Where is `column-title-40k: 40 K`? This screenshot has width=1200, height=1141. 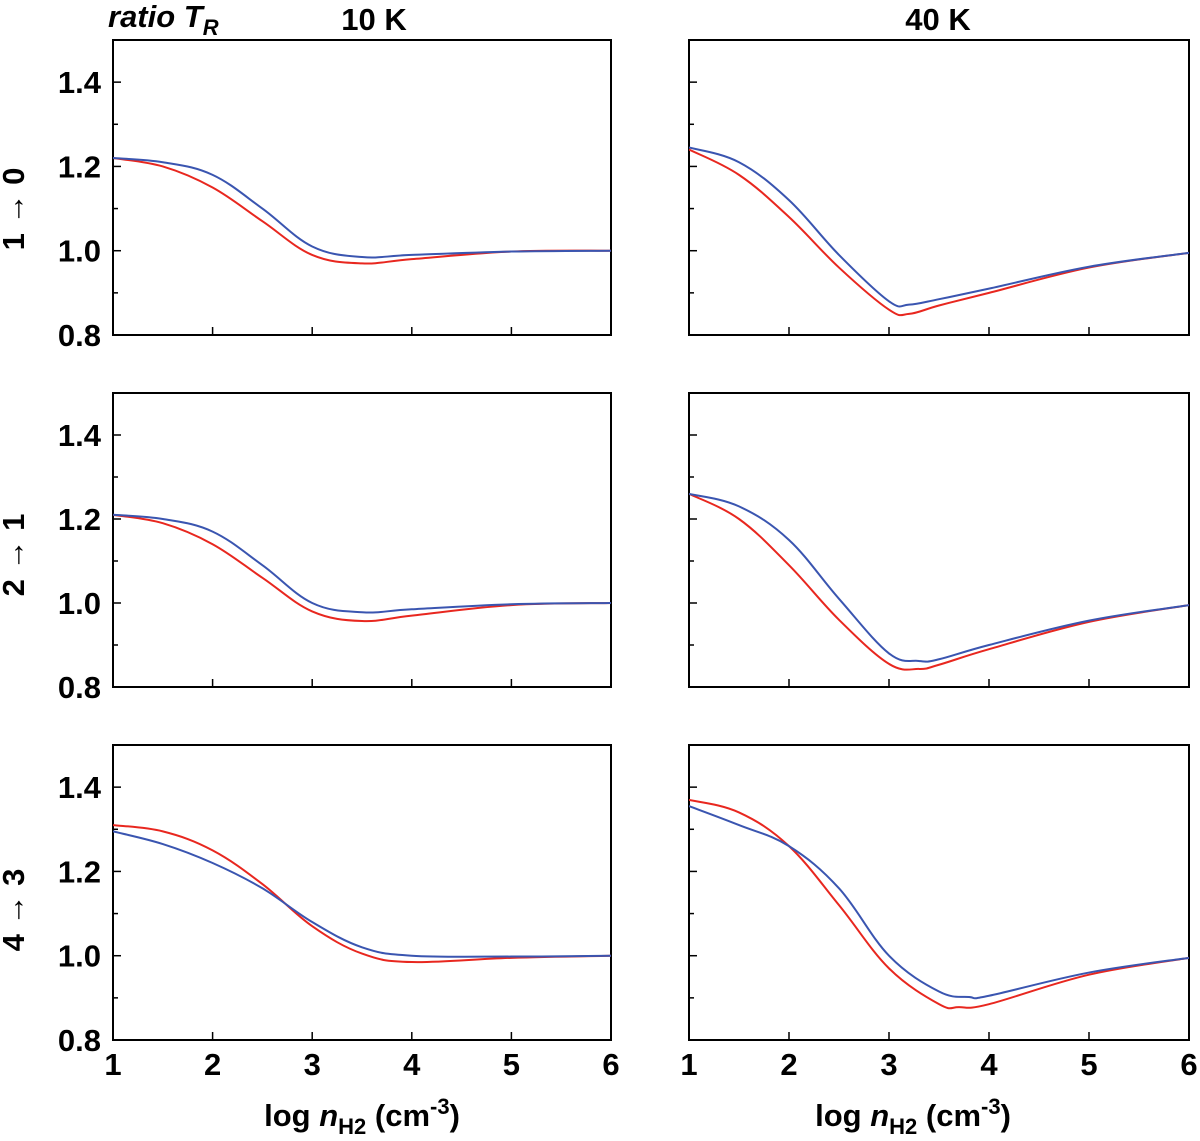 column-title-40k: 40 K is located at coordinates (938, 19).